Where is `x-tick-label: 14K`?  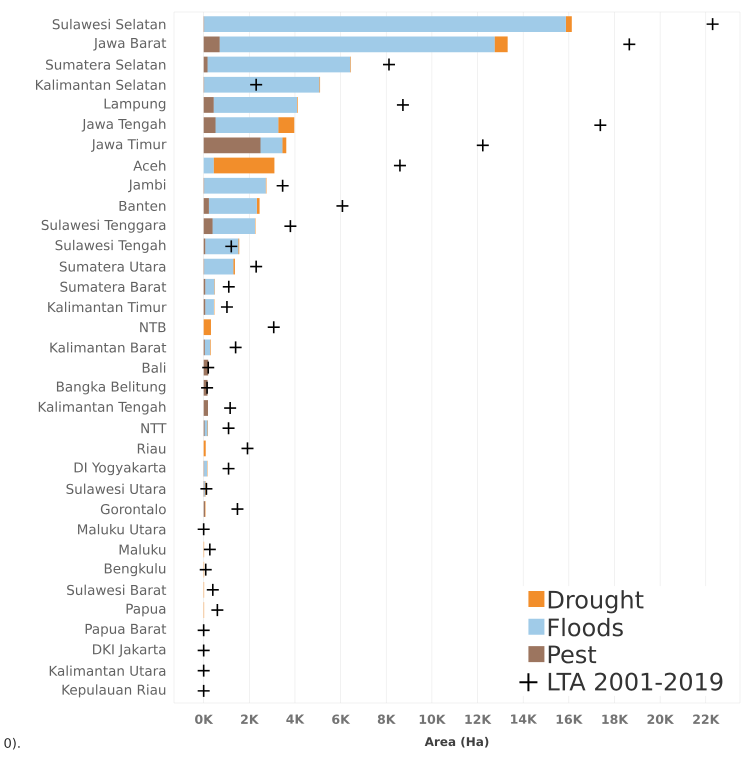
x-tick-label: 14K is located at coordinates (524, 719).